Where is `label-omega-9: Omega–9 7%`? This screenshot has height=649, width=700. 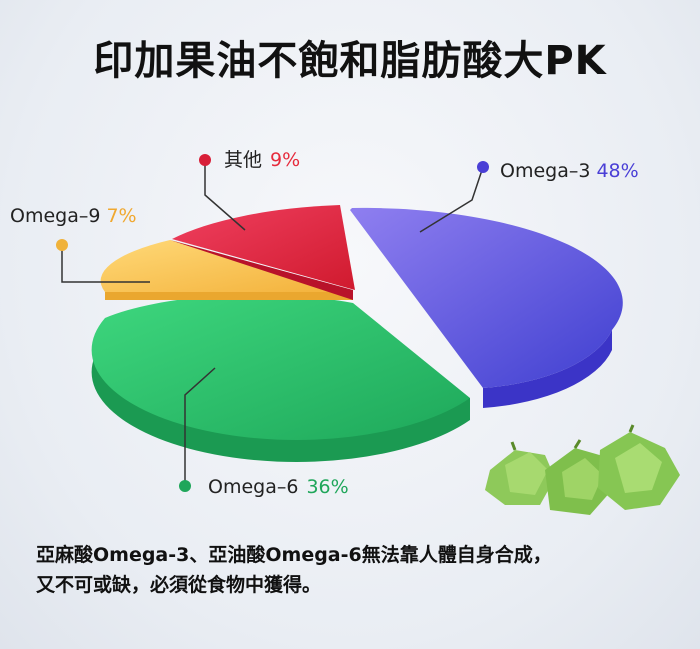
label-omega-9: Omega–9 7% is located at coordinates (73, 216).